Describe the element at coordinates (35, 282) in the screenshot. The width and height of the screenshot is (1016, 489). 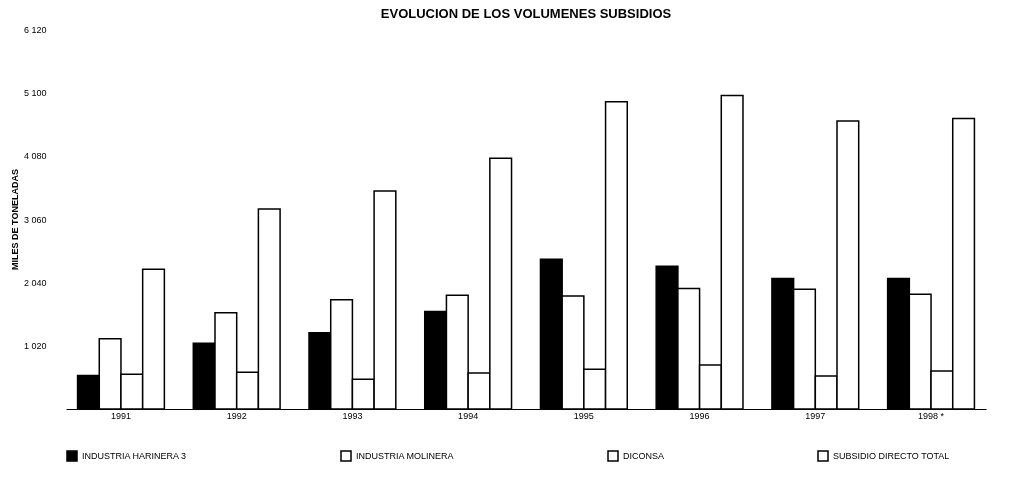
I see `y-tick-label: 2 040` at that location.